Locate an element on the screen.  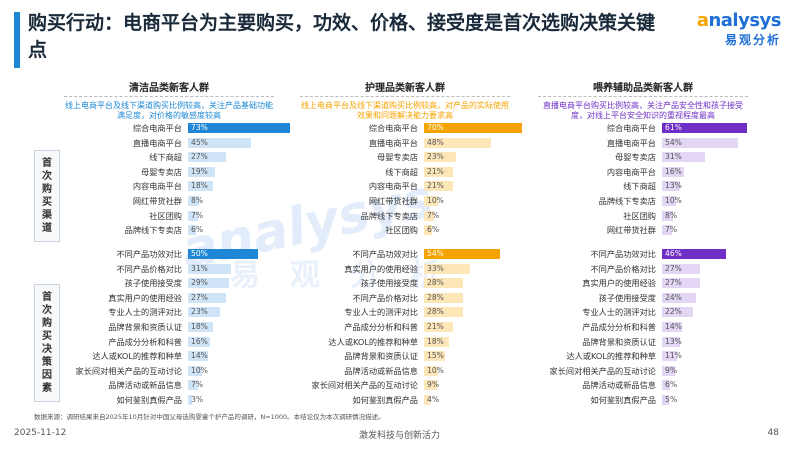
factor-row: 不同产品功效对比 46% is located at coordinates (653, 254).